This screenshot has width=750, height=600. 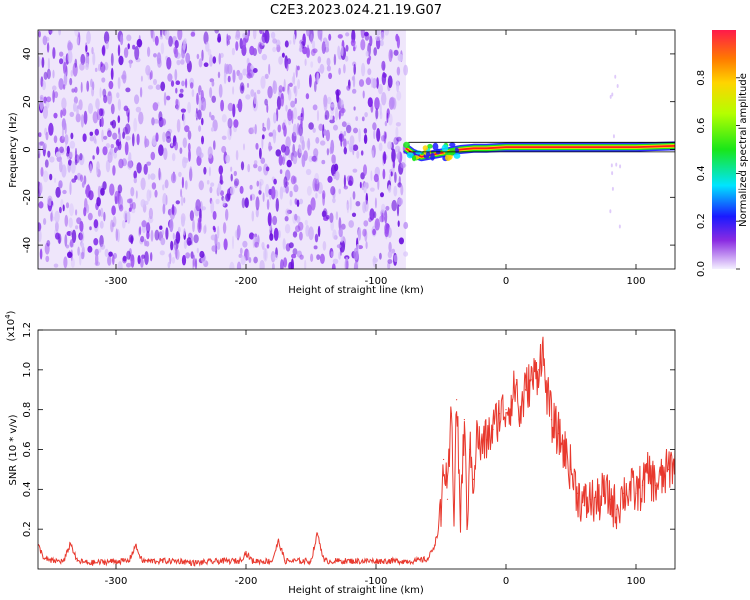 What do you see at coordinates (356, 590) in the screenshot?
I see `snr-x-axis-label: Height of straight line (km)` at bounding box center [356, 590].